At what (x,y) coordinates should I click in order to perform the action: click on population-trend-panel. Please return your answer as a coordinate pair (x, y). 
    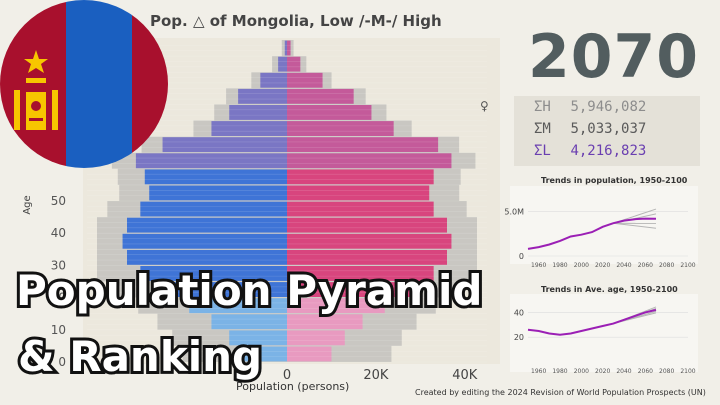
    Looking at the image, I should click on (604, 225).